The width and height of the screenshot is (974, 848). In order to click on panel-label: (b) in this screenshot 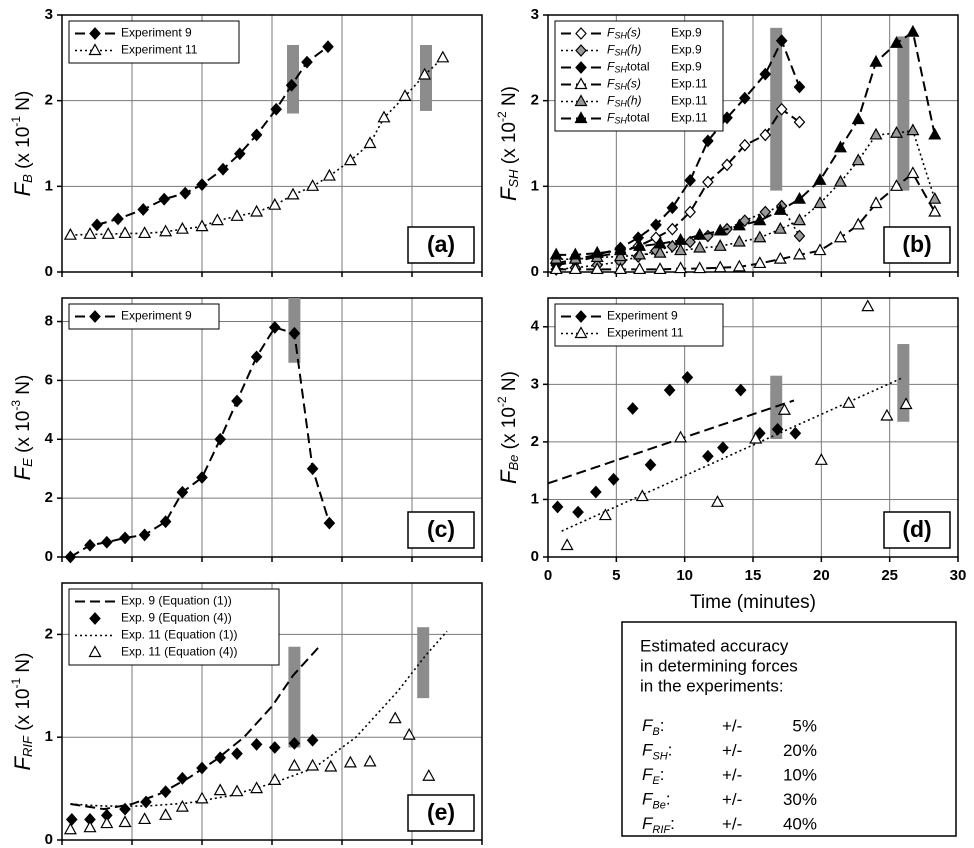, I will do `click(916, 244)`.